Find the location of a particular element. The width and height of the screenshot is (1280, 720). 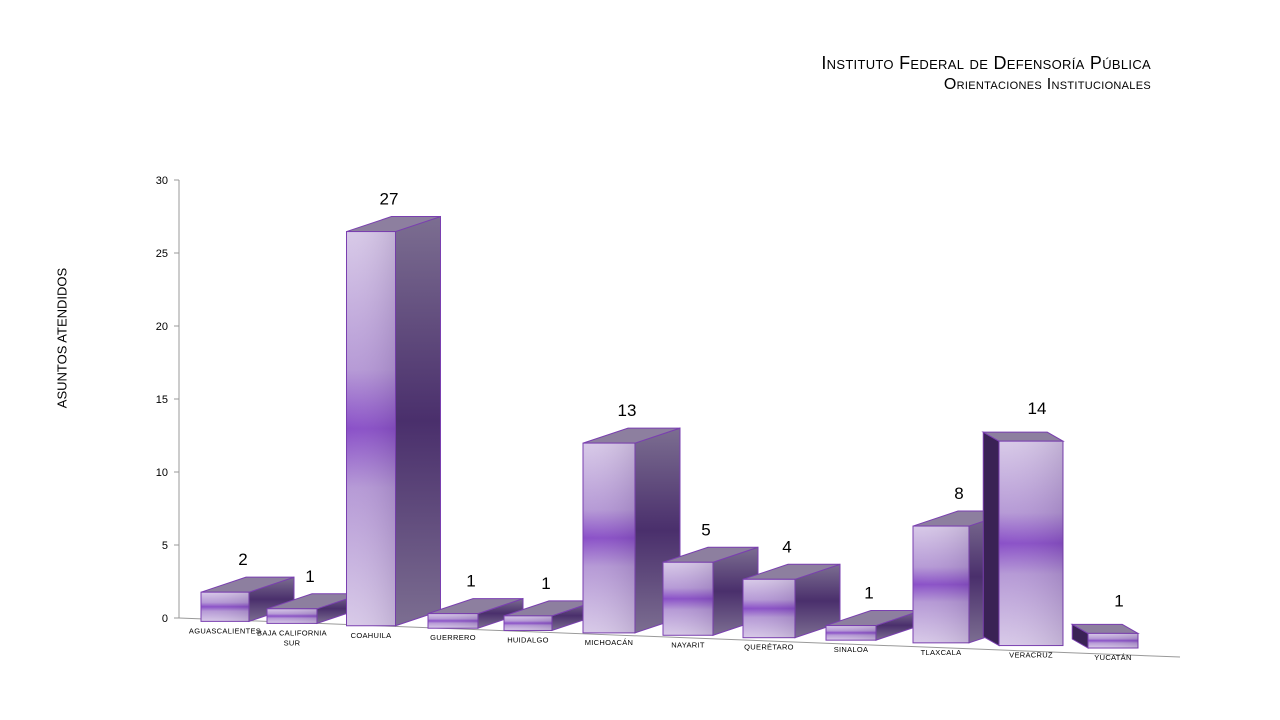

category-label: QUERÉTARO is located at coordinates (769, 647).